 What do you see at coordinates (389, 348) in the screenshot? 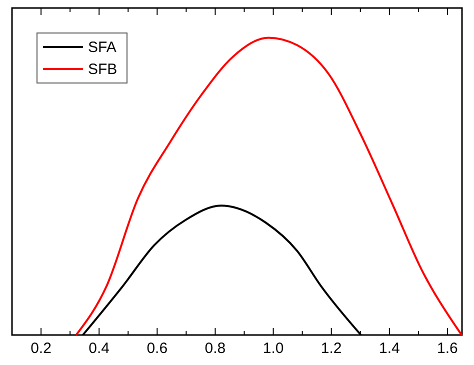
I see `x-tick-label: 1.4` at bounding box center [389, 348].